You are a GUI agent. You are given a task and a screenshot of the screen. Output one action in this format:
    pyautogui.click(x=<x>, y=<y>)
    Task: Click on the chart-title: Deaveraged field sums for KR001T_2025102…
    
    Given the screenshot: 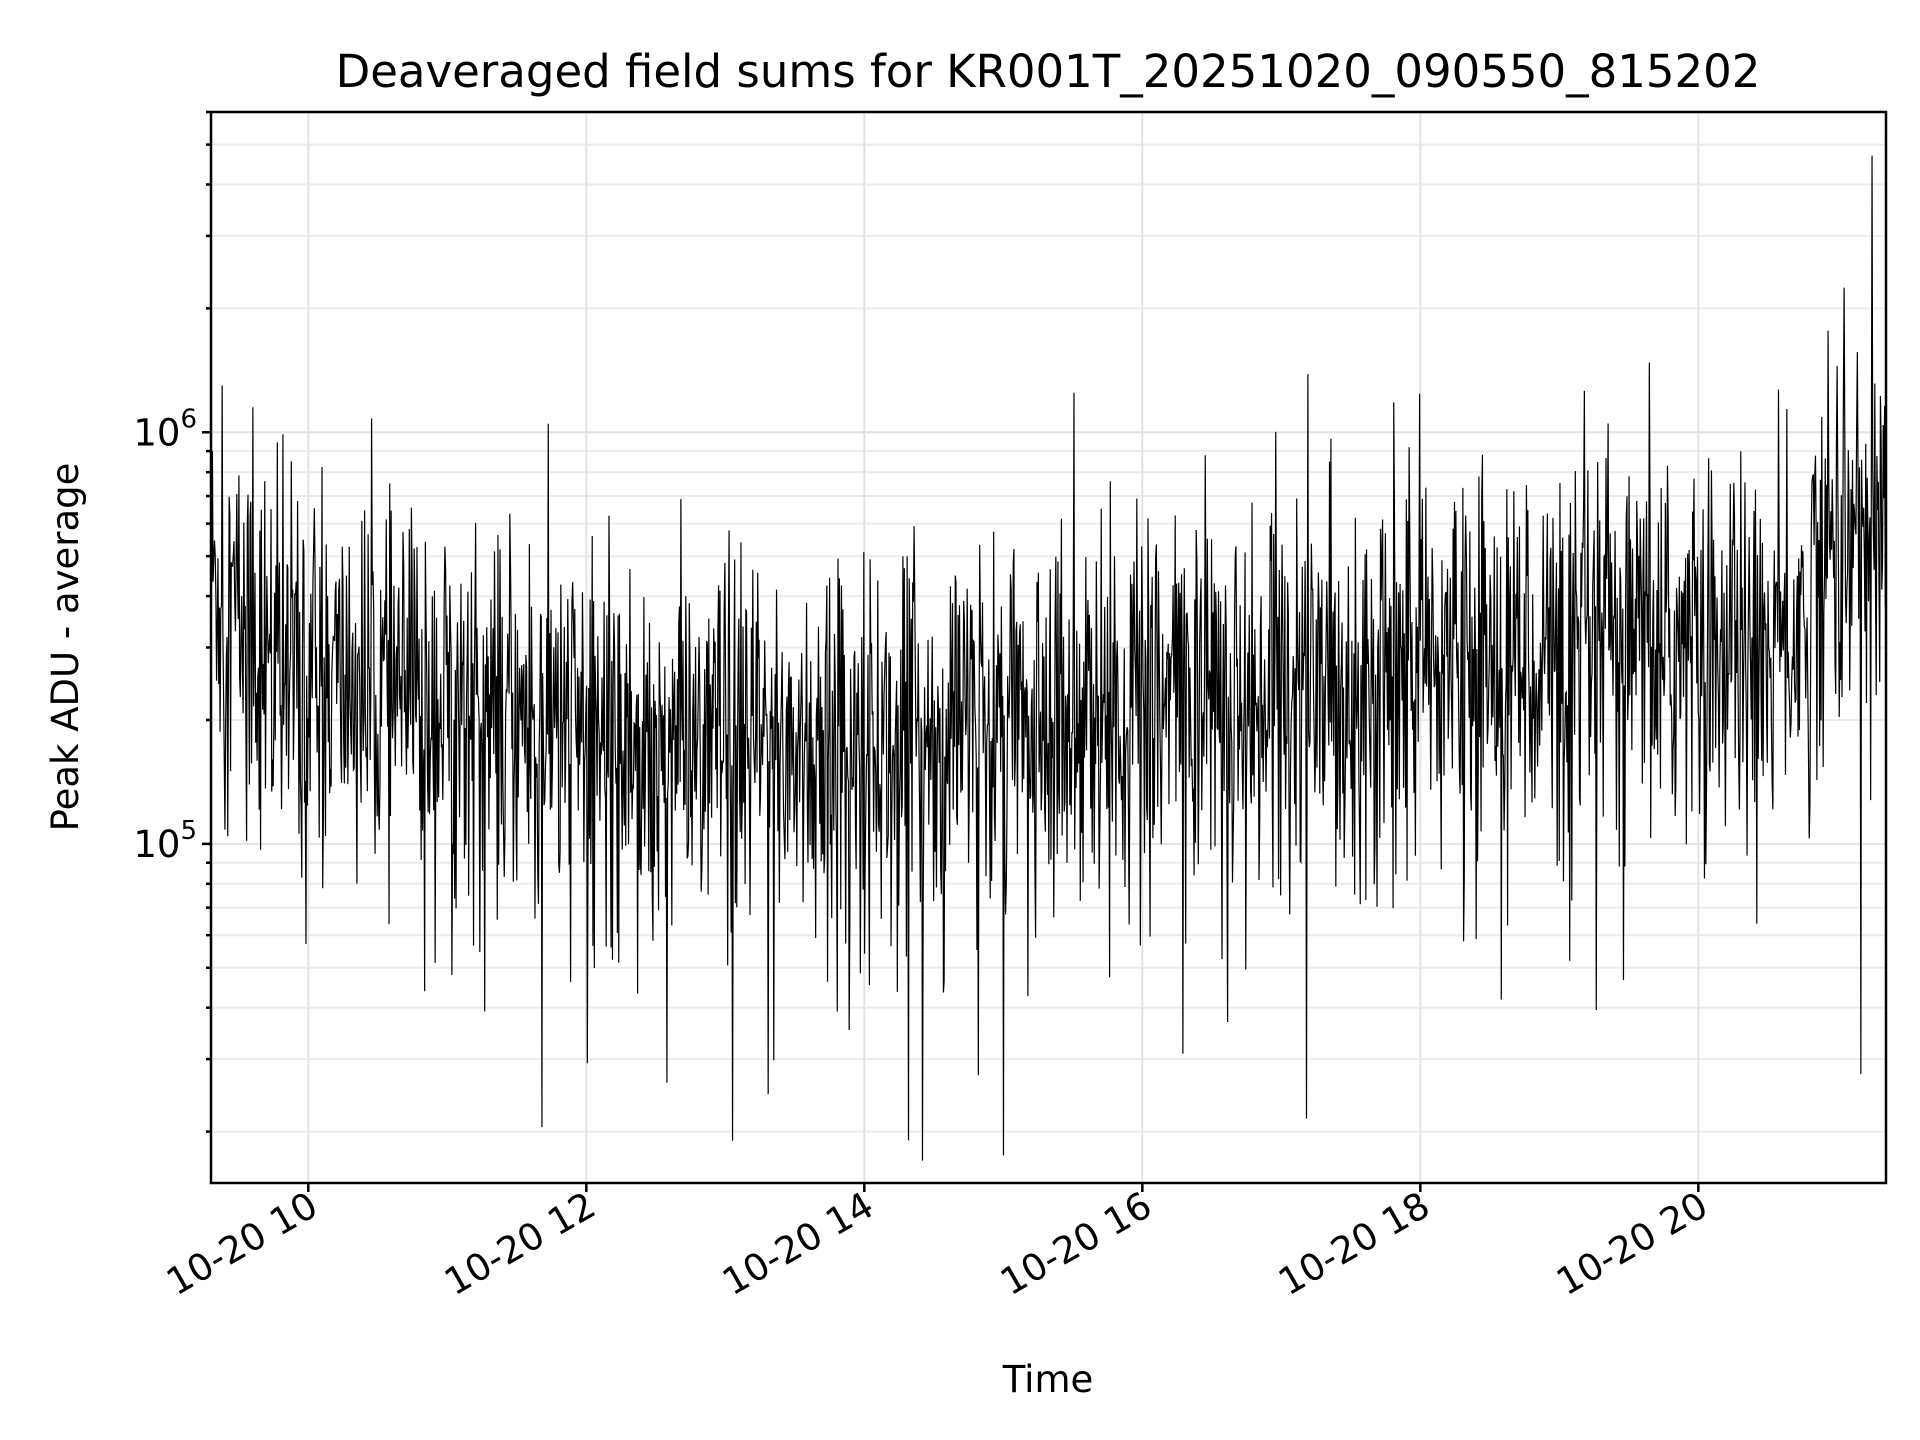 What is the action you would take?
    pyautogui.click(x=1048, y=71)
    